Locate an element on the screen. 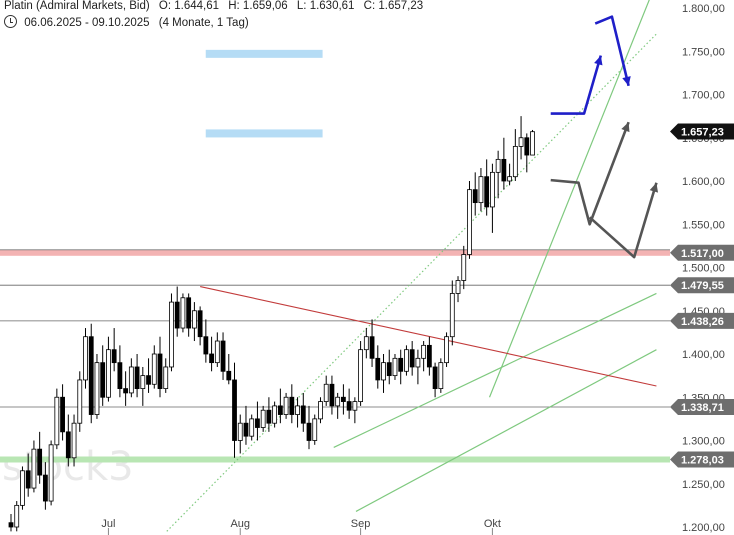  y-tick-label: 1.800,00 is located at coordinates (703, 9).